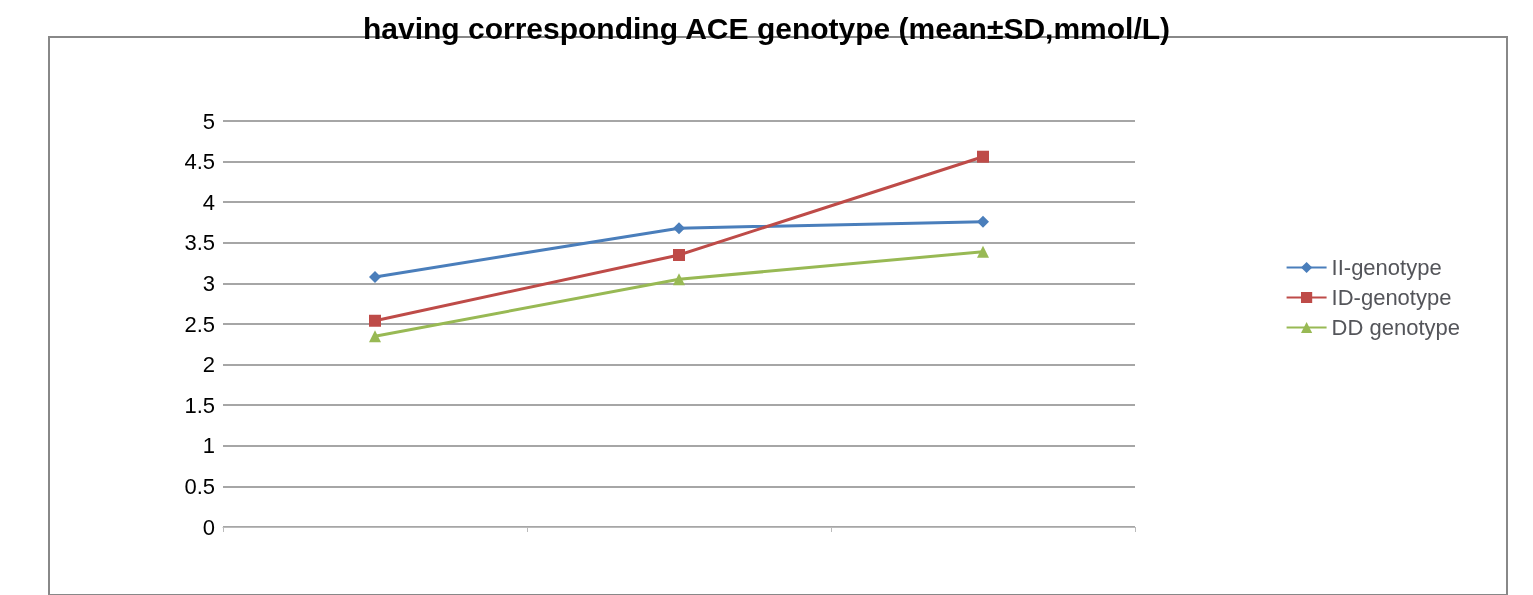  I want to click on y-tick-label: 4, so click(208, 202).